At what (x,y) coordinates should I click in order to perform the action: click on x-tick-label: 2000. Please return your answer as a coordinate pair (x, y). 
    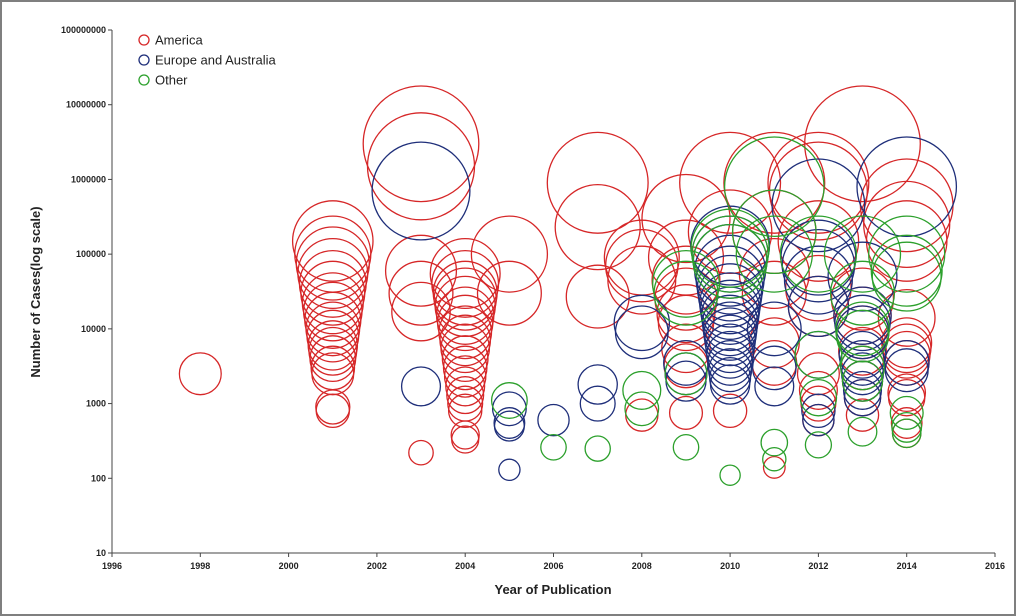
    Looking at the image, I should click on (289, 566).